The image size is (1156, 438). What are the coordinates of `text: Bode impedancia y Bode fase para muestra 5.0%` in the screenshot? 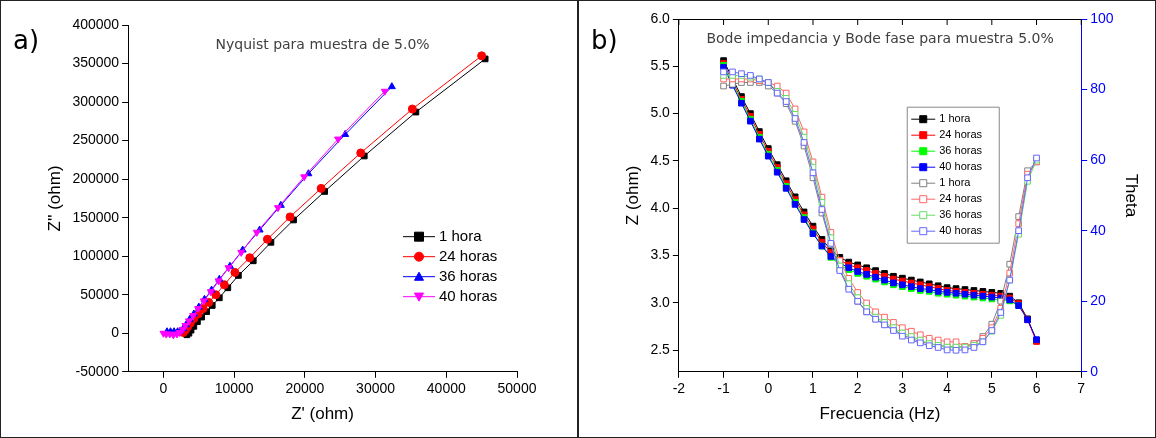 It's located at (880, 37).